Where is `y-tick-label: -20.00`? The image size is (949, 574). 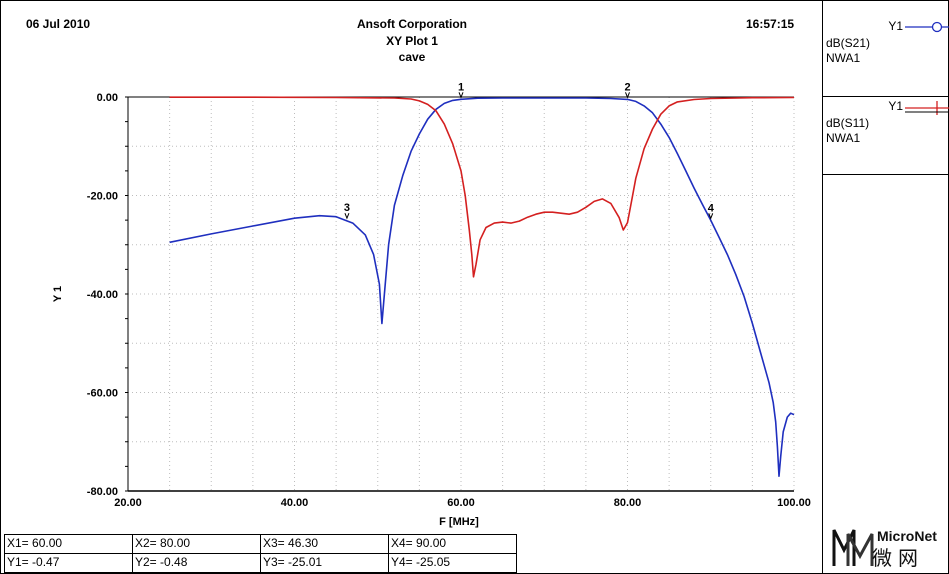
y-tick-label: -20.00 is located at coordinates (102, 197).